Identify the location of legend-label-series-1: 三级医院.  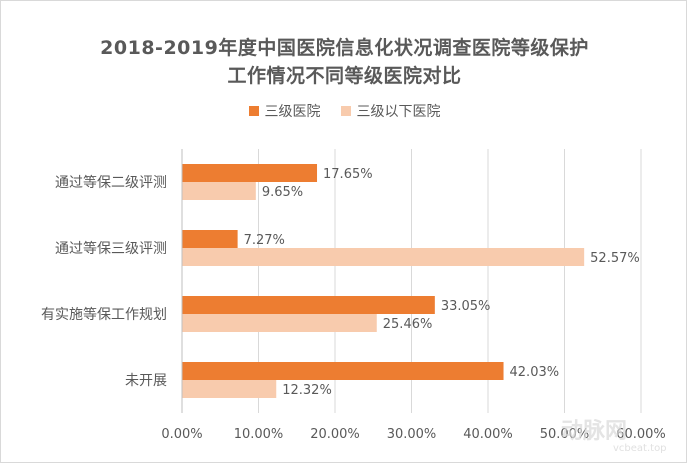
(292, 112).